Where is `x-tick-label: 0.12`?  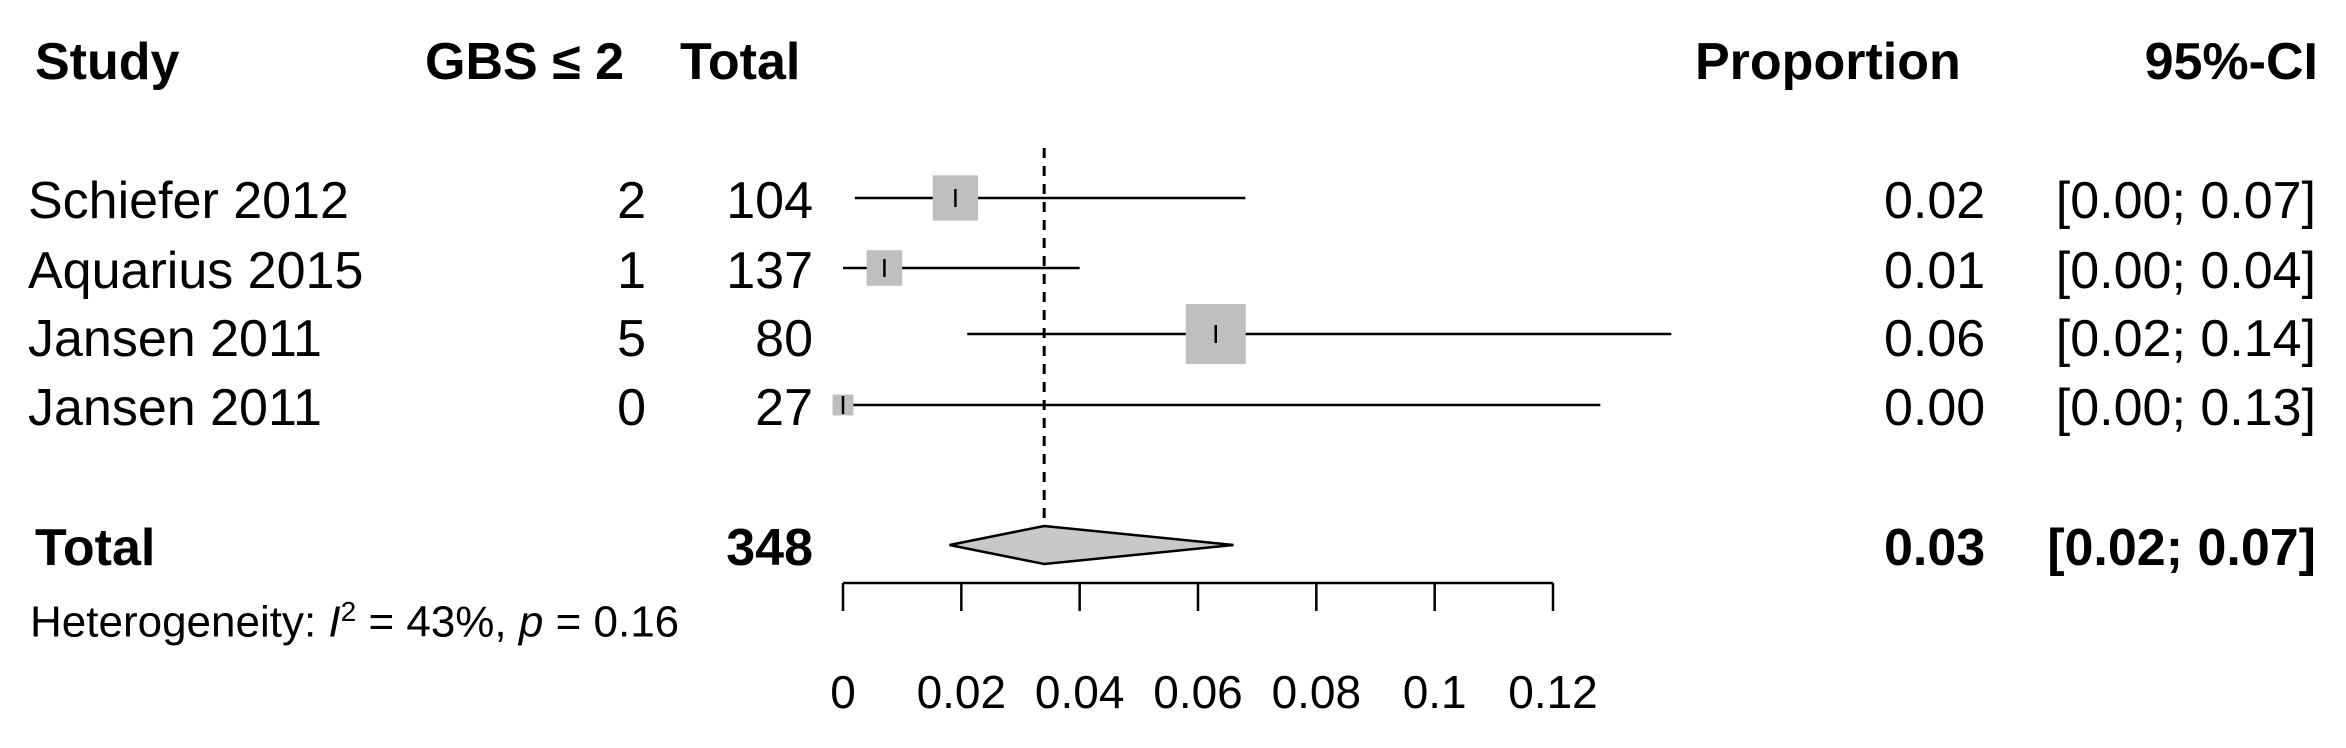
x-tick-label: 0.12 is located at coordinates (1553, 692).